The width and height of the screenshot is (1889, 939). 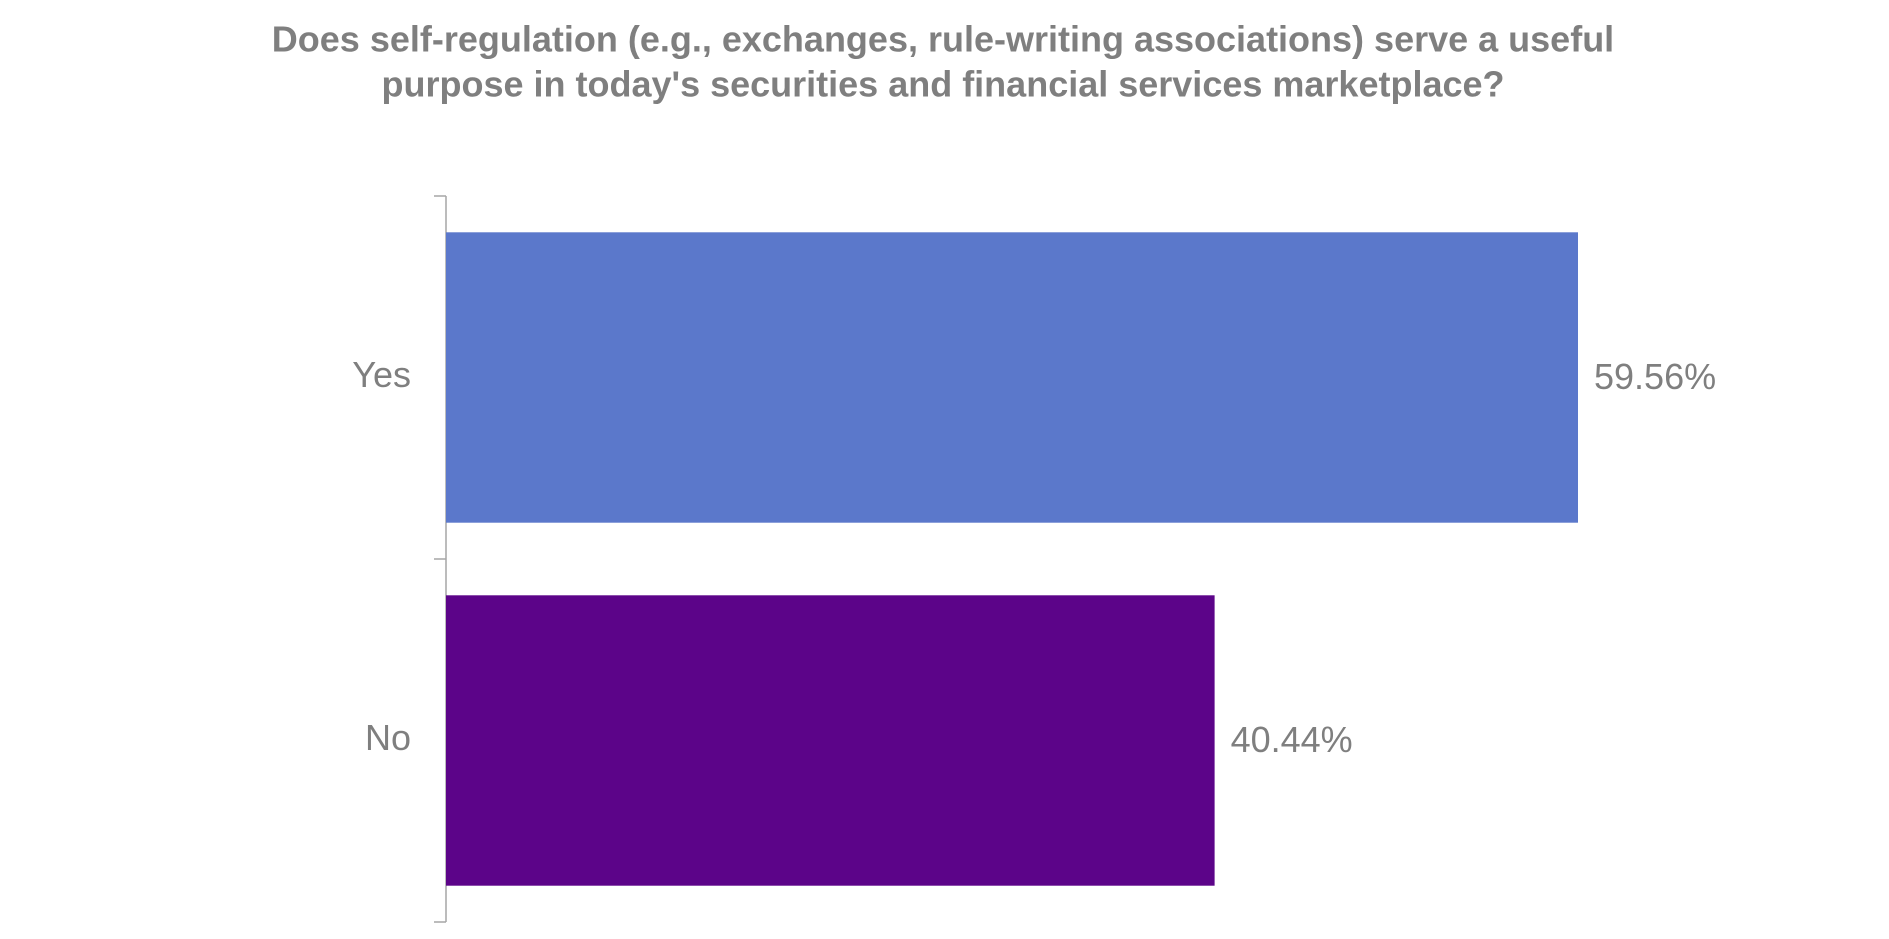 What do you see at coordinates (381, 374) in the screenshot?
I see `category-label: Yes` at bounding box center [381, 374].